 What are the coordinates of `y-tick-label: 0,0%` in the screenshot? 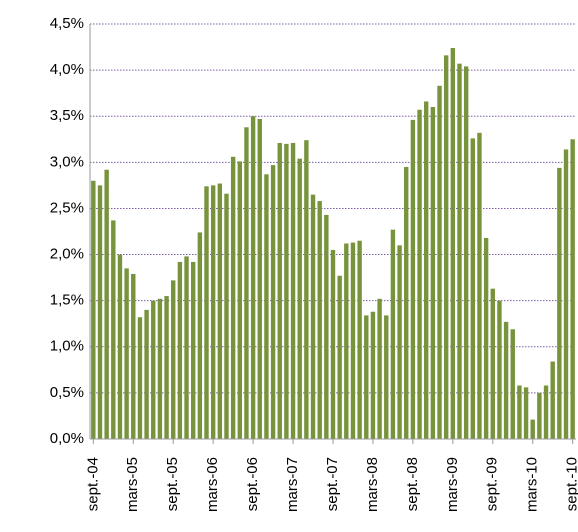 It's located at (67, 438).